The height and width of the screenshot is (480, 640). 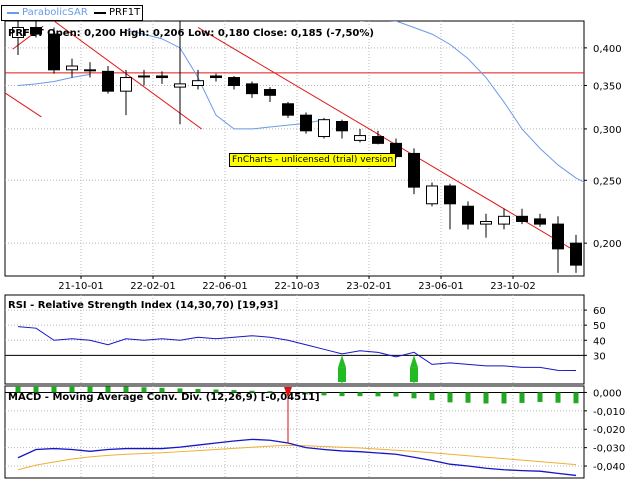 I want to click on trial-watermark: FnCharts - unlicensed (trial) version, so click(x=313, y=160).